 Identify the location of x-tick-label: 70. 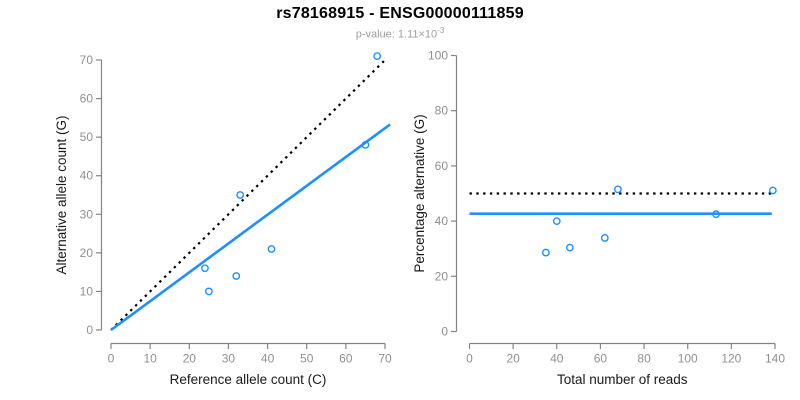
(385, 359).